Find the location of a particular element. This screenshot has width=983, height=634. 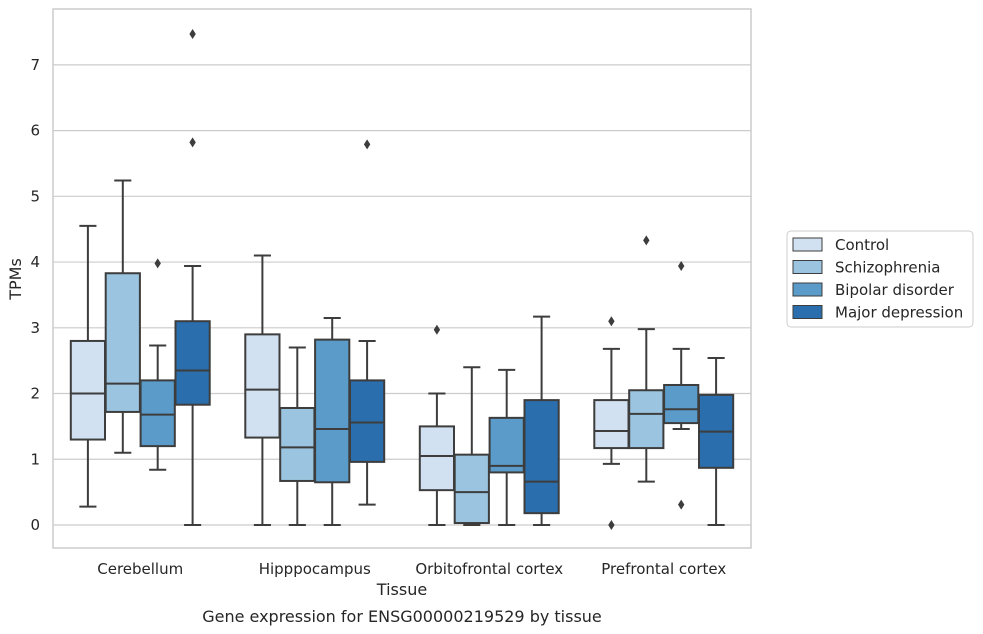

y-tick-label: 0 is located at coordinates (35, 525).